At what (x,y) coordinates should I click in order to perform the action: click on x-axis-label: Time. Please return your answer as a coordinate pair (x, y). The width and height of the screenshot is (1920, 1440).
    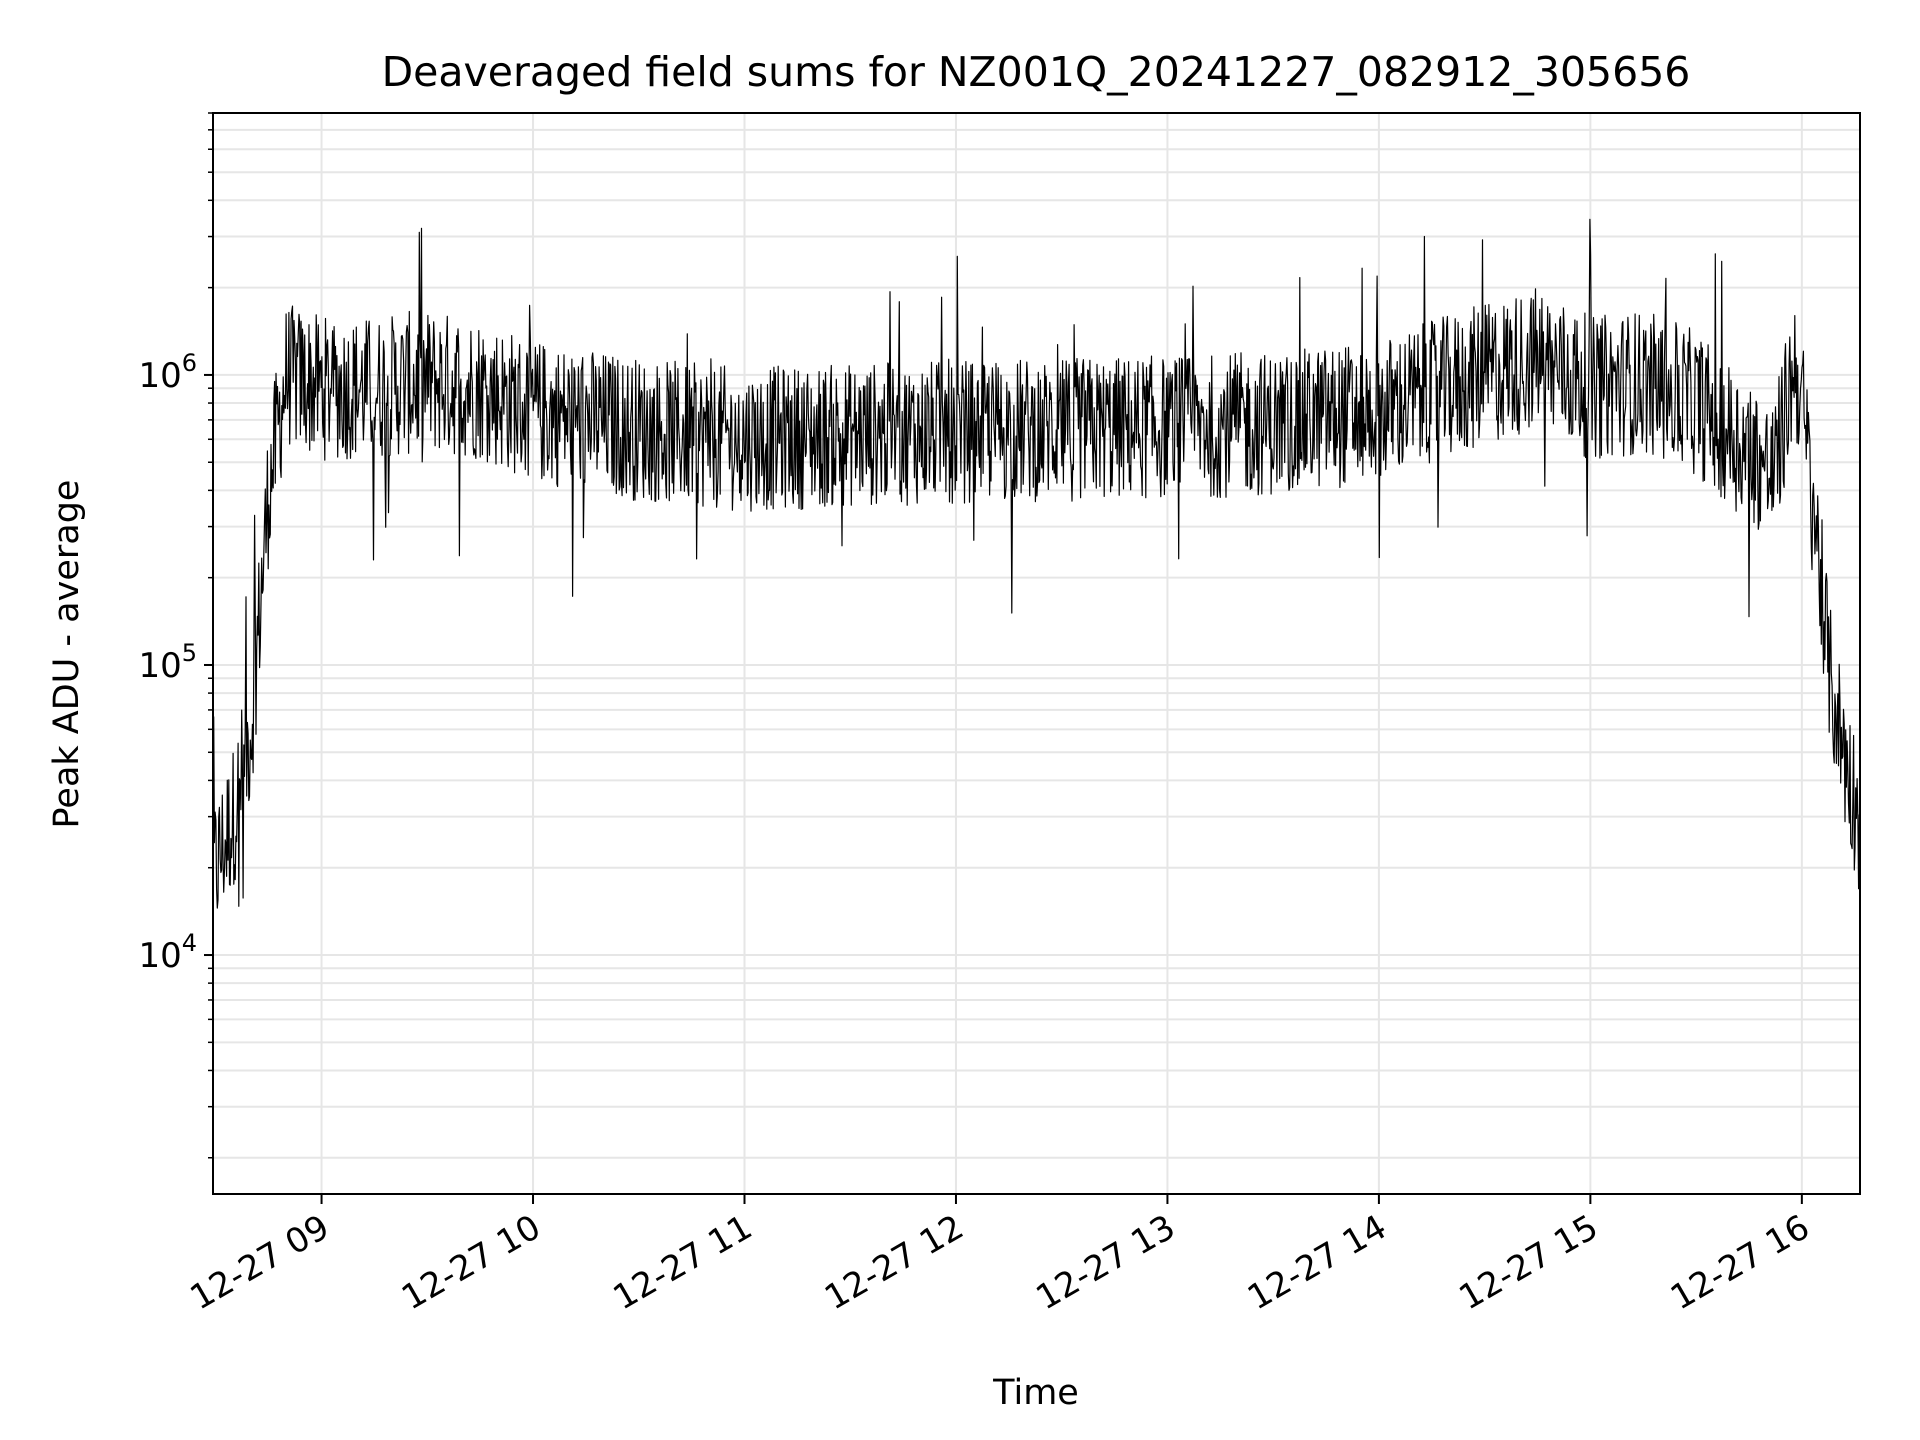
    Looking at the image, I should click on (1035, 1393).